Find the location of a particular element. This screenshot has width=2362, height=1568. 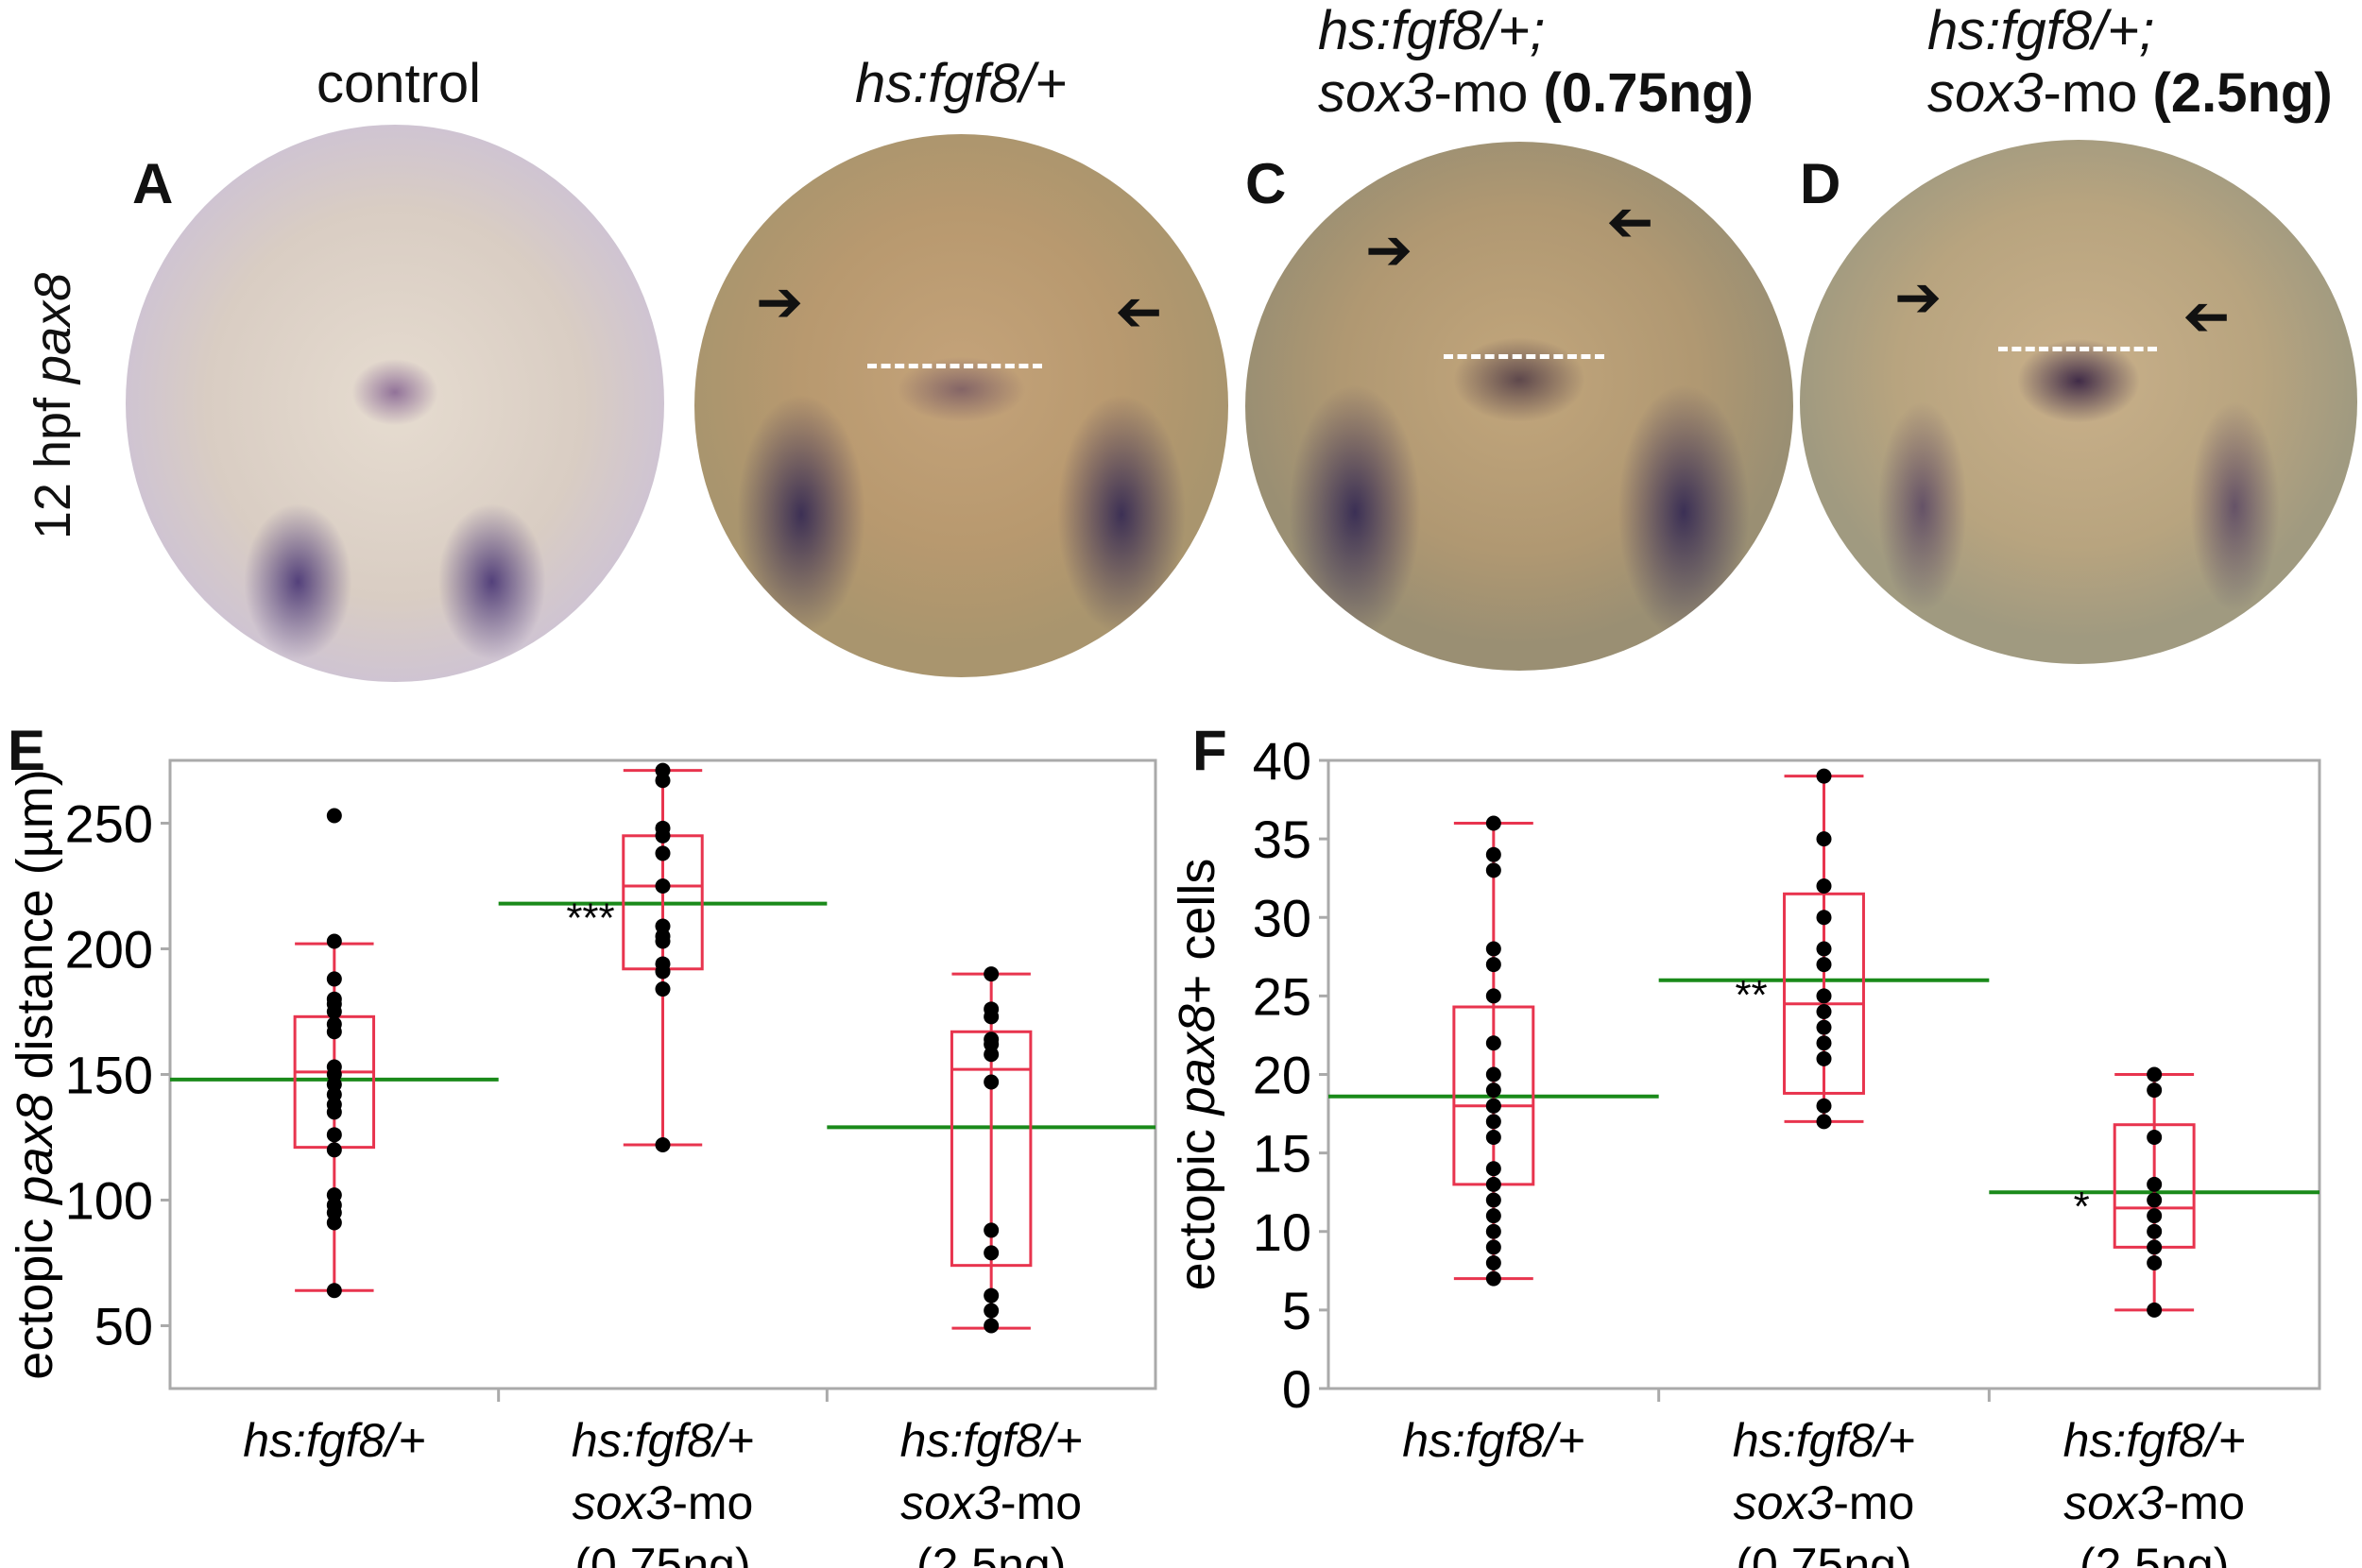

box is located at coordinates (1824, 993).